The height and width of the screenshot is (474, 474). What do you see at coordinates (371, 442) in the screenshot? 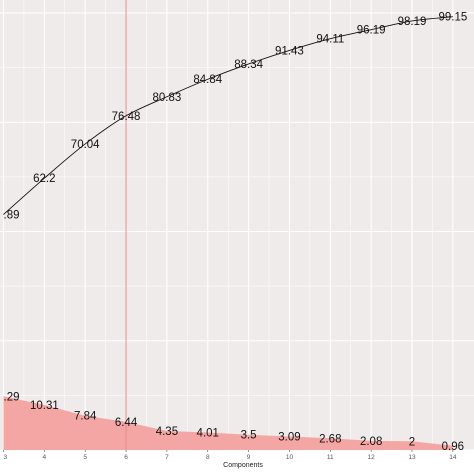
I see `variance-label: 2.08` at bounding box center [371, 442].